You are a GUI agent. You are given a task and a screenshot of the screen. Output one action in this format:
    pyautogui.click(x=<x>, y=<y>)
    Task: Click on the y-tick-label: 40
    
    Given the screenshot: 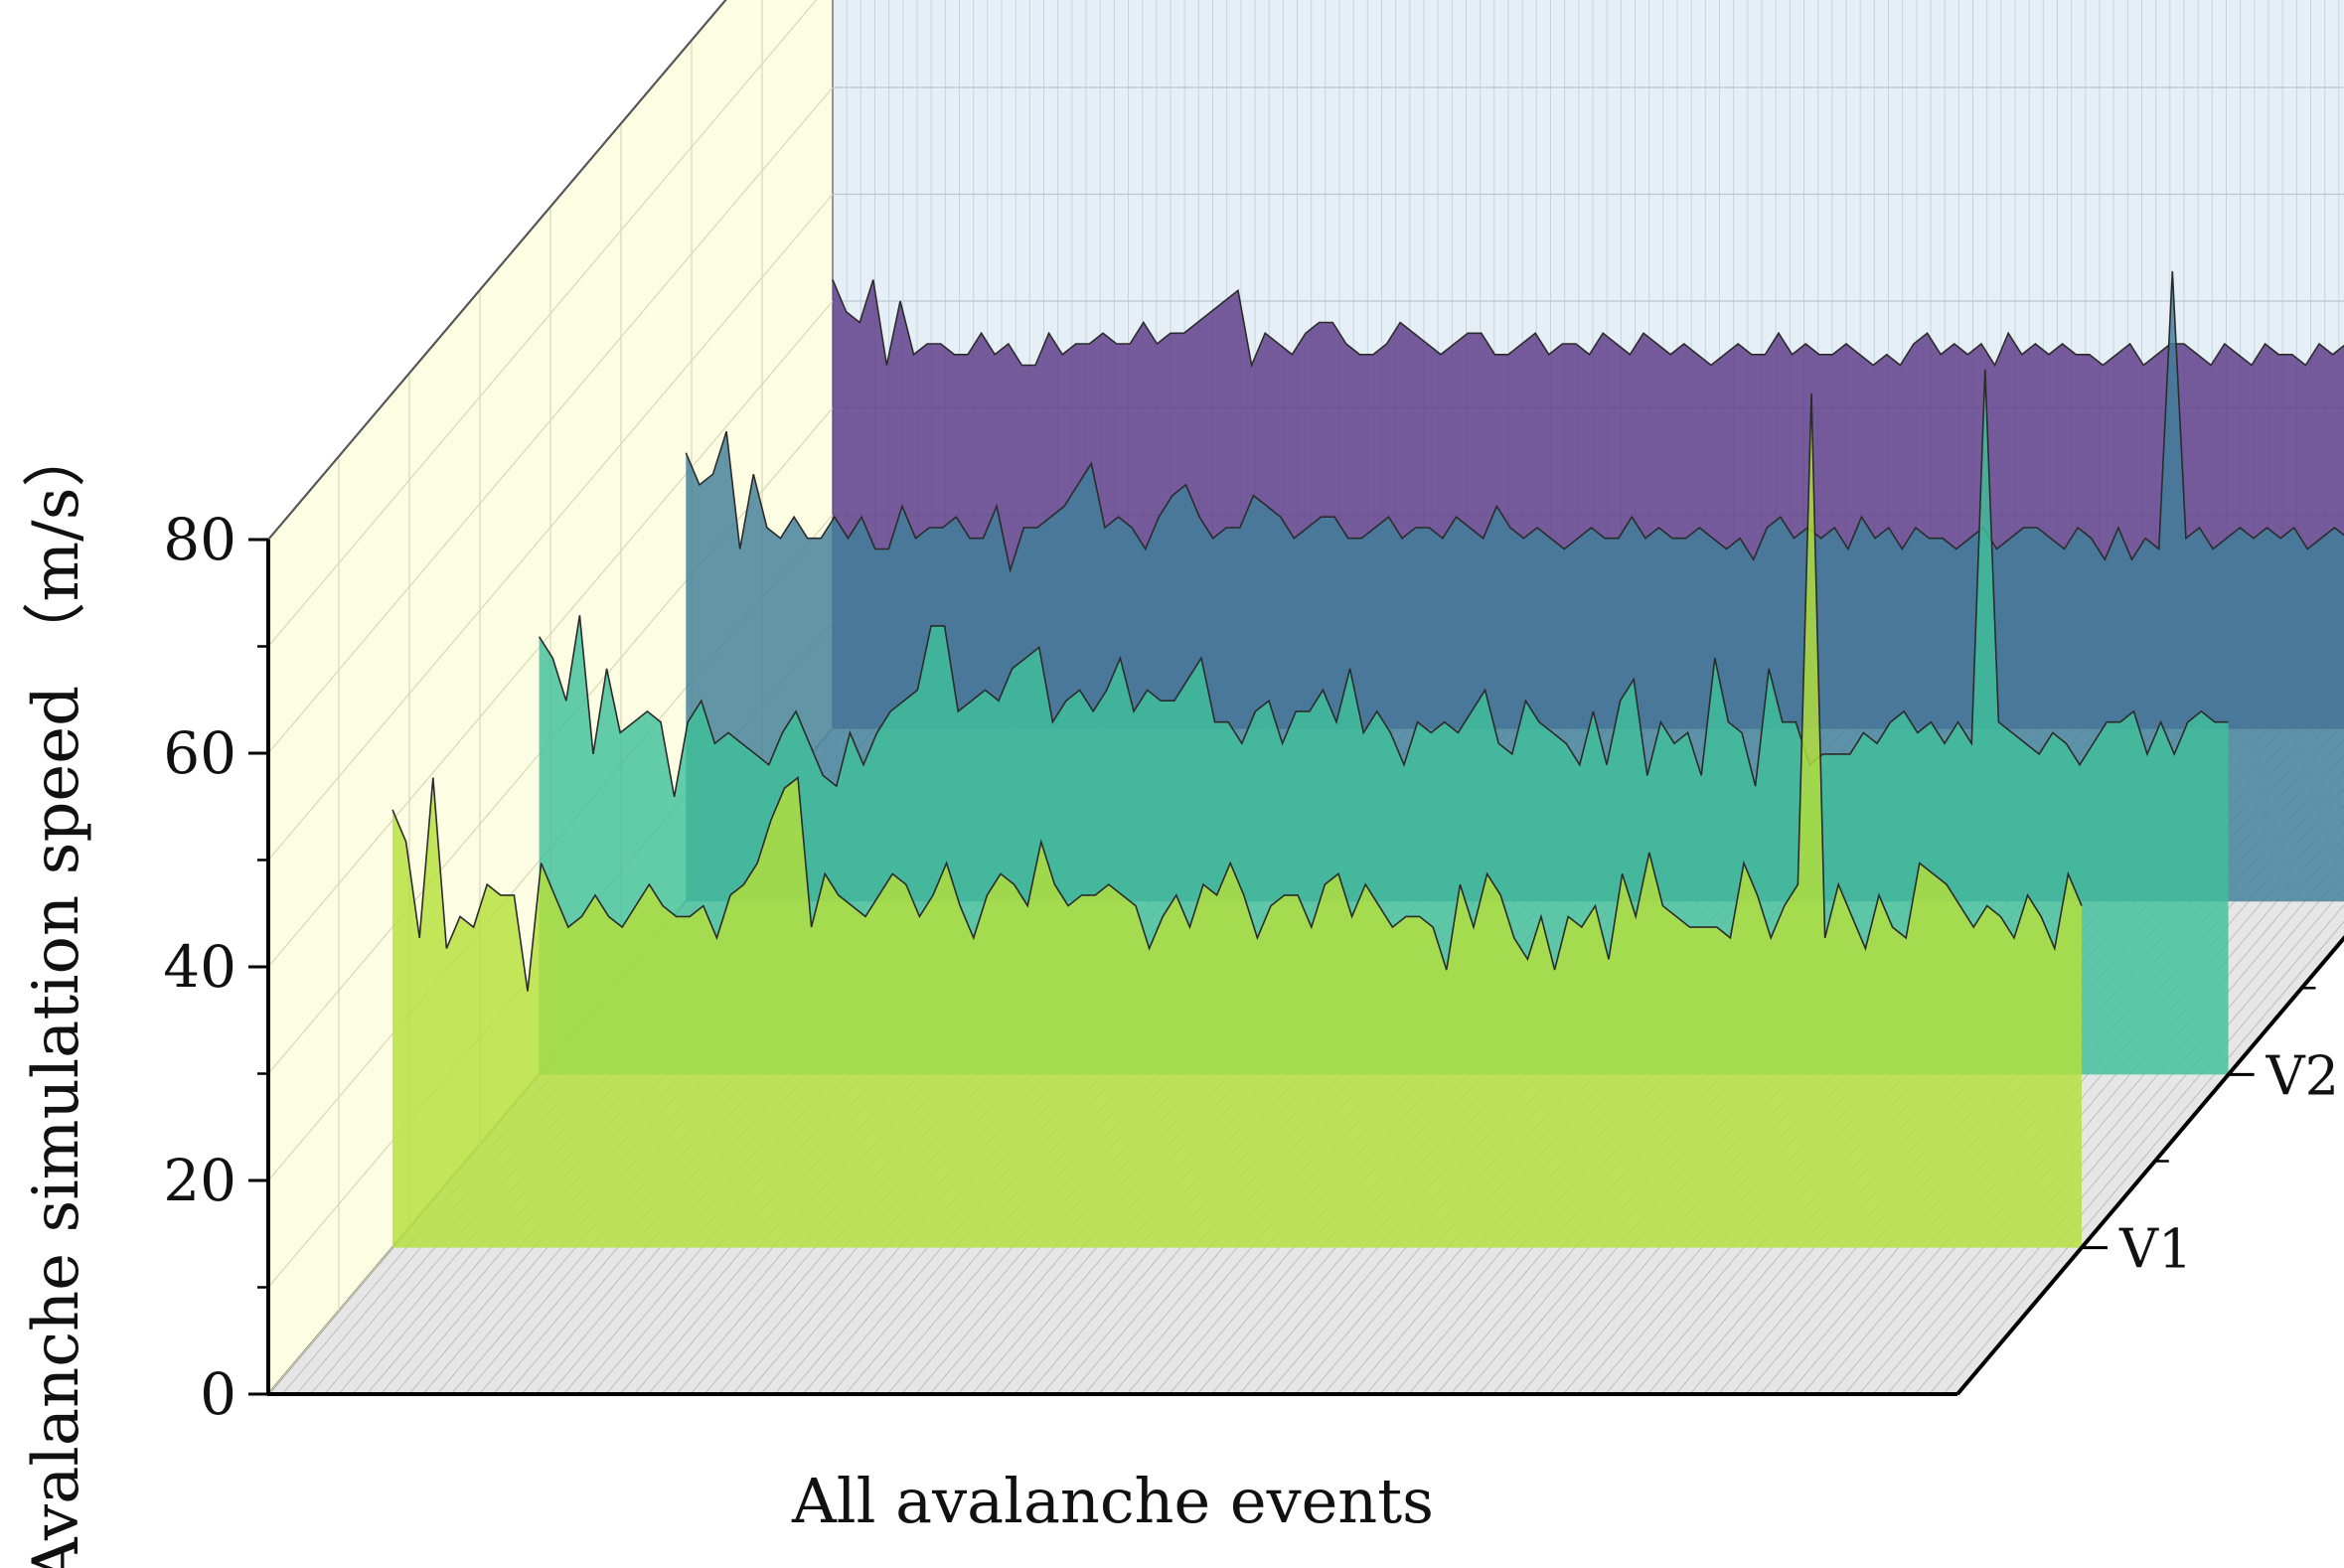 What is the action you would take?
    pyautogui.click(x=200, y=967)
    